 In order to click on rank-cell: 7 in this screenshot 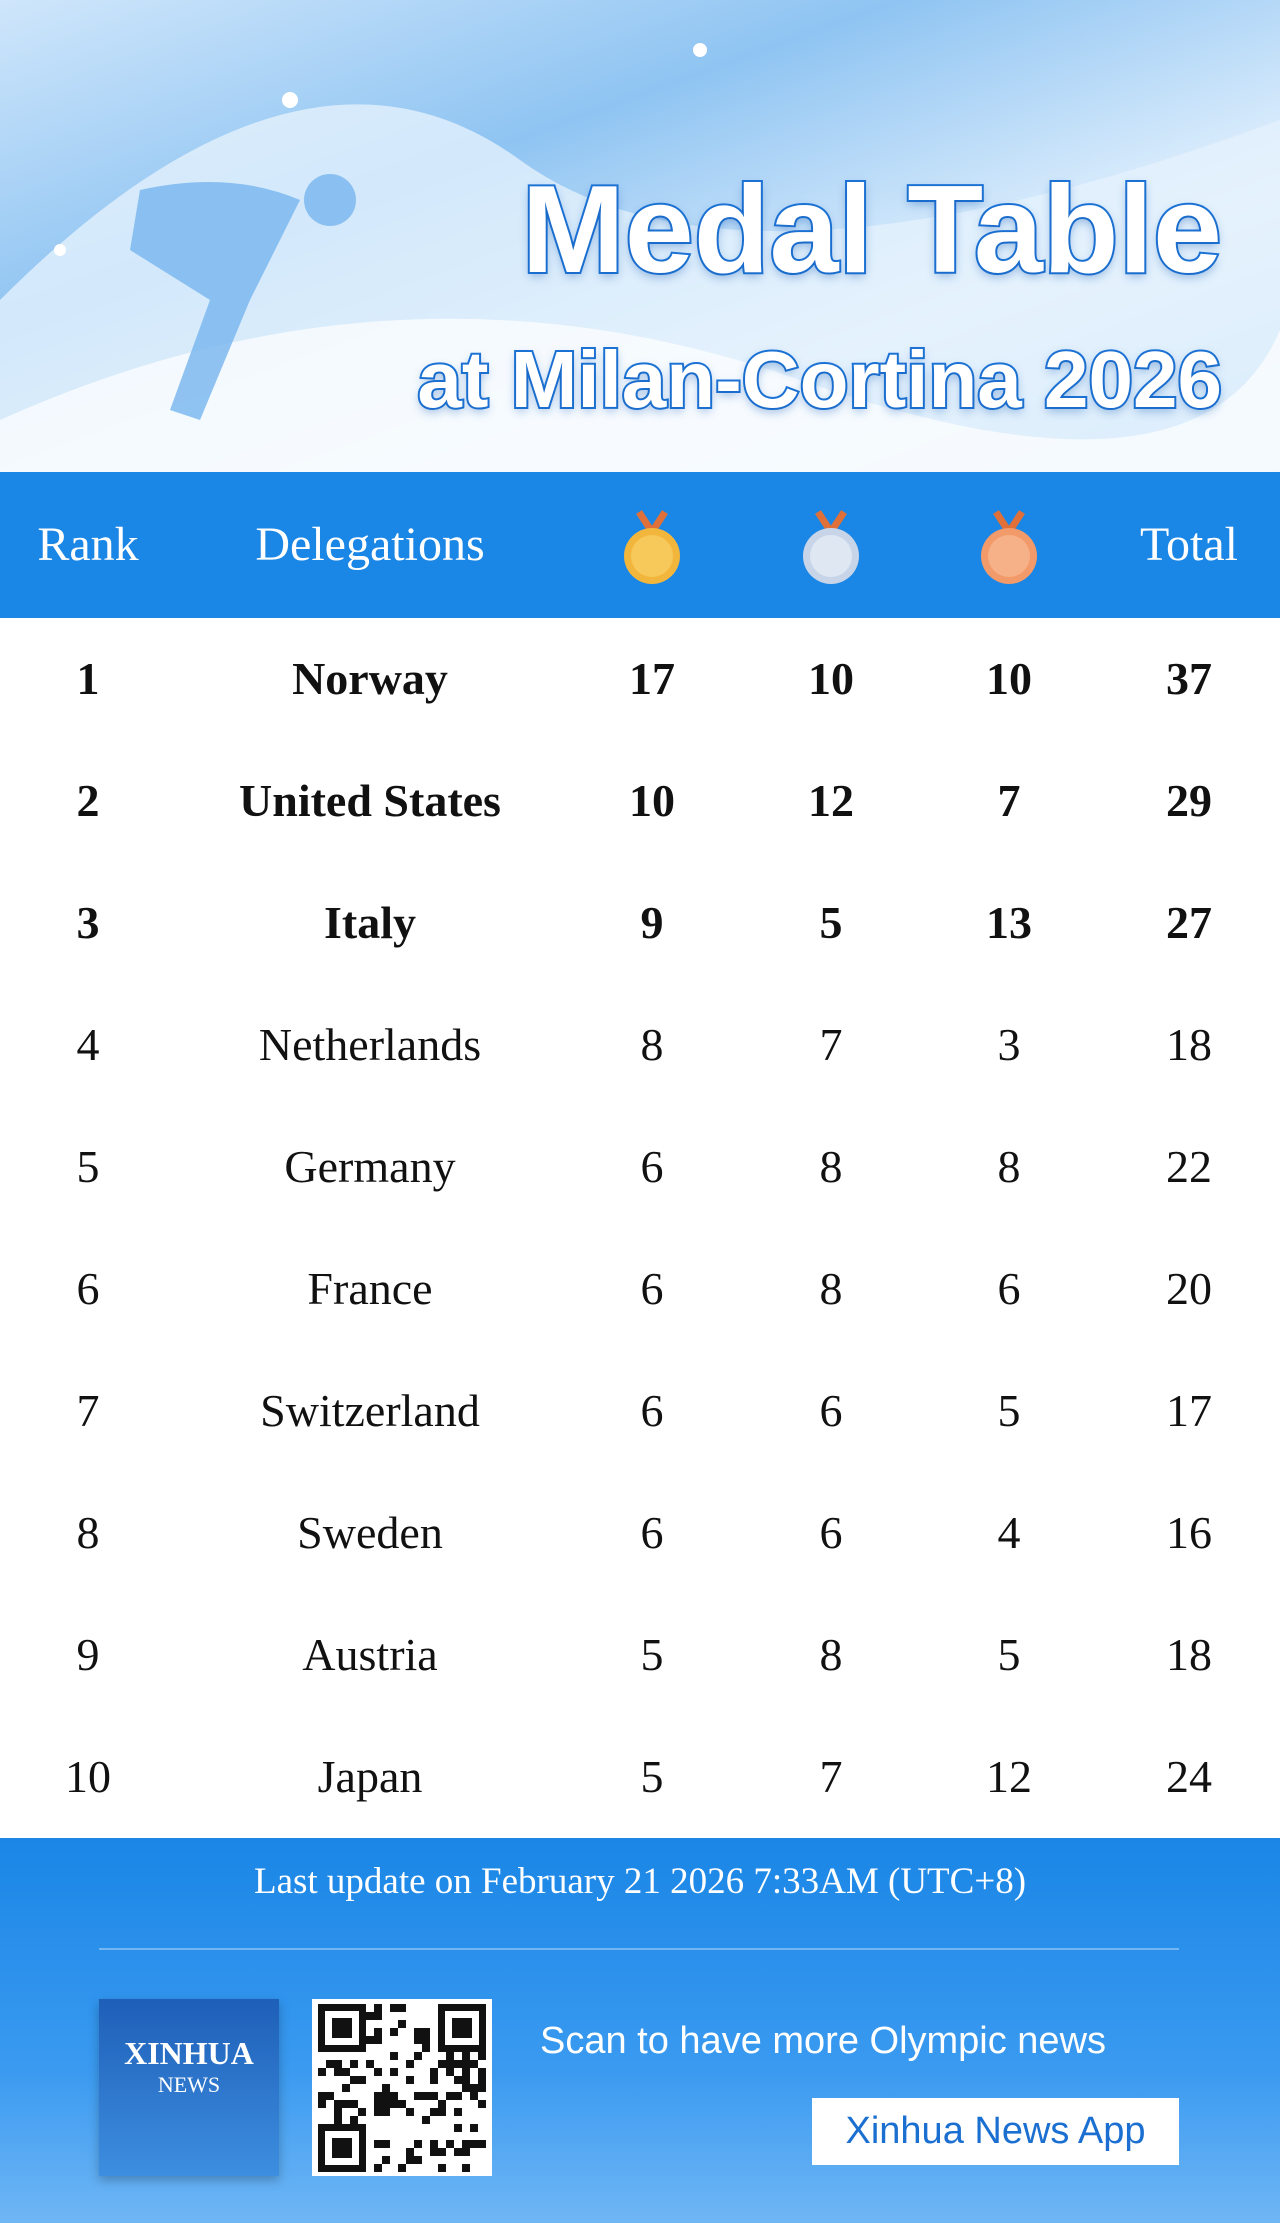, I will do `click(88, 1410)`.